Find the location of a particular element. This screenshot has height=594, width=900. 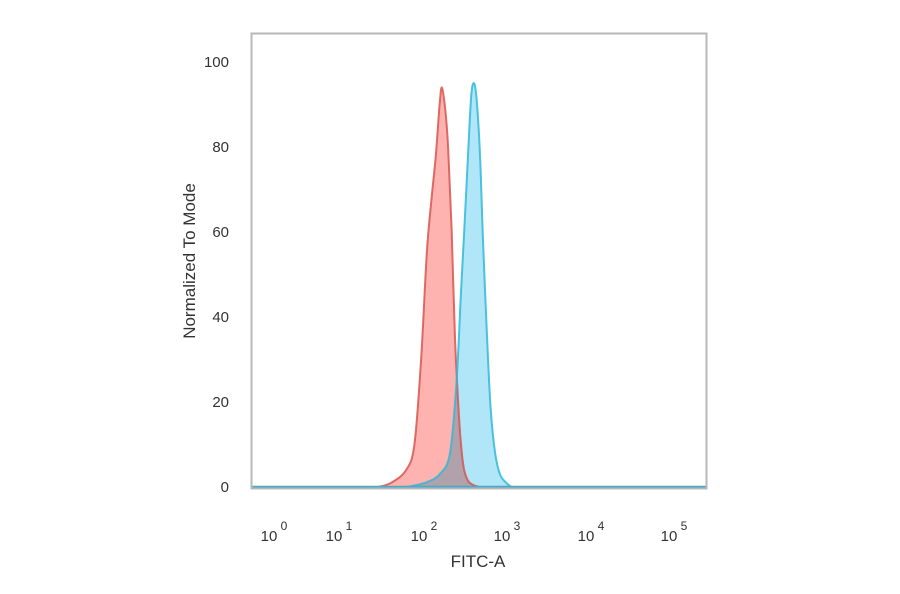

y-axis-ticks: 0 20 40 60 80 100 is located at coordinates (216, 275).